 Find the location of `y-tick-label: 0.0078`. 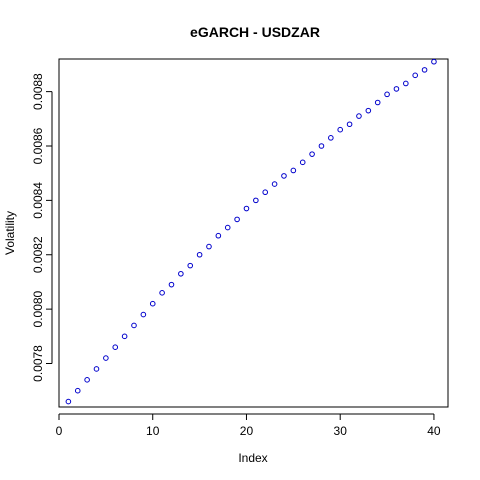

y-tick-label: 0.0078 is located at coordinates (38, 363).